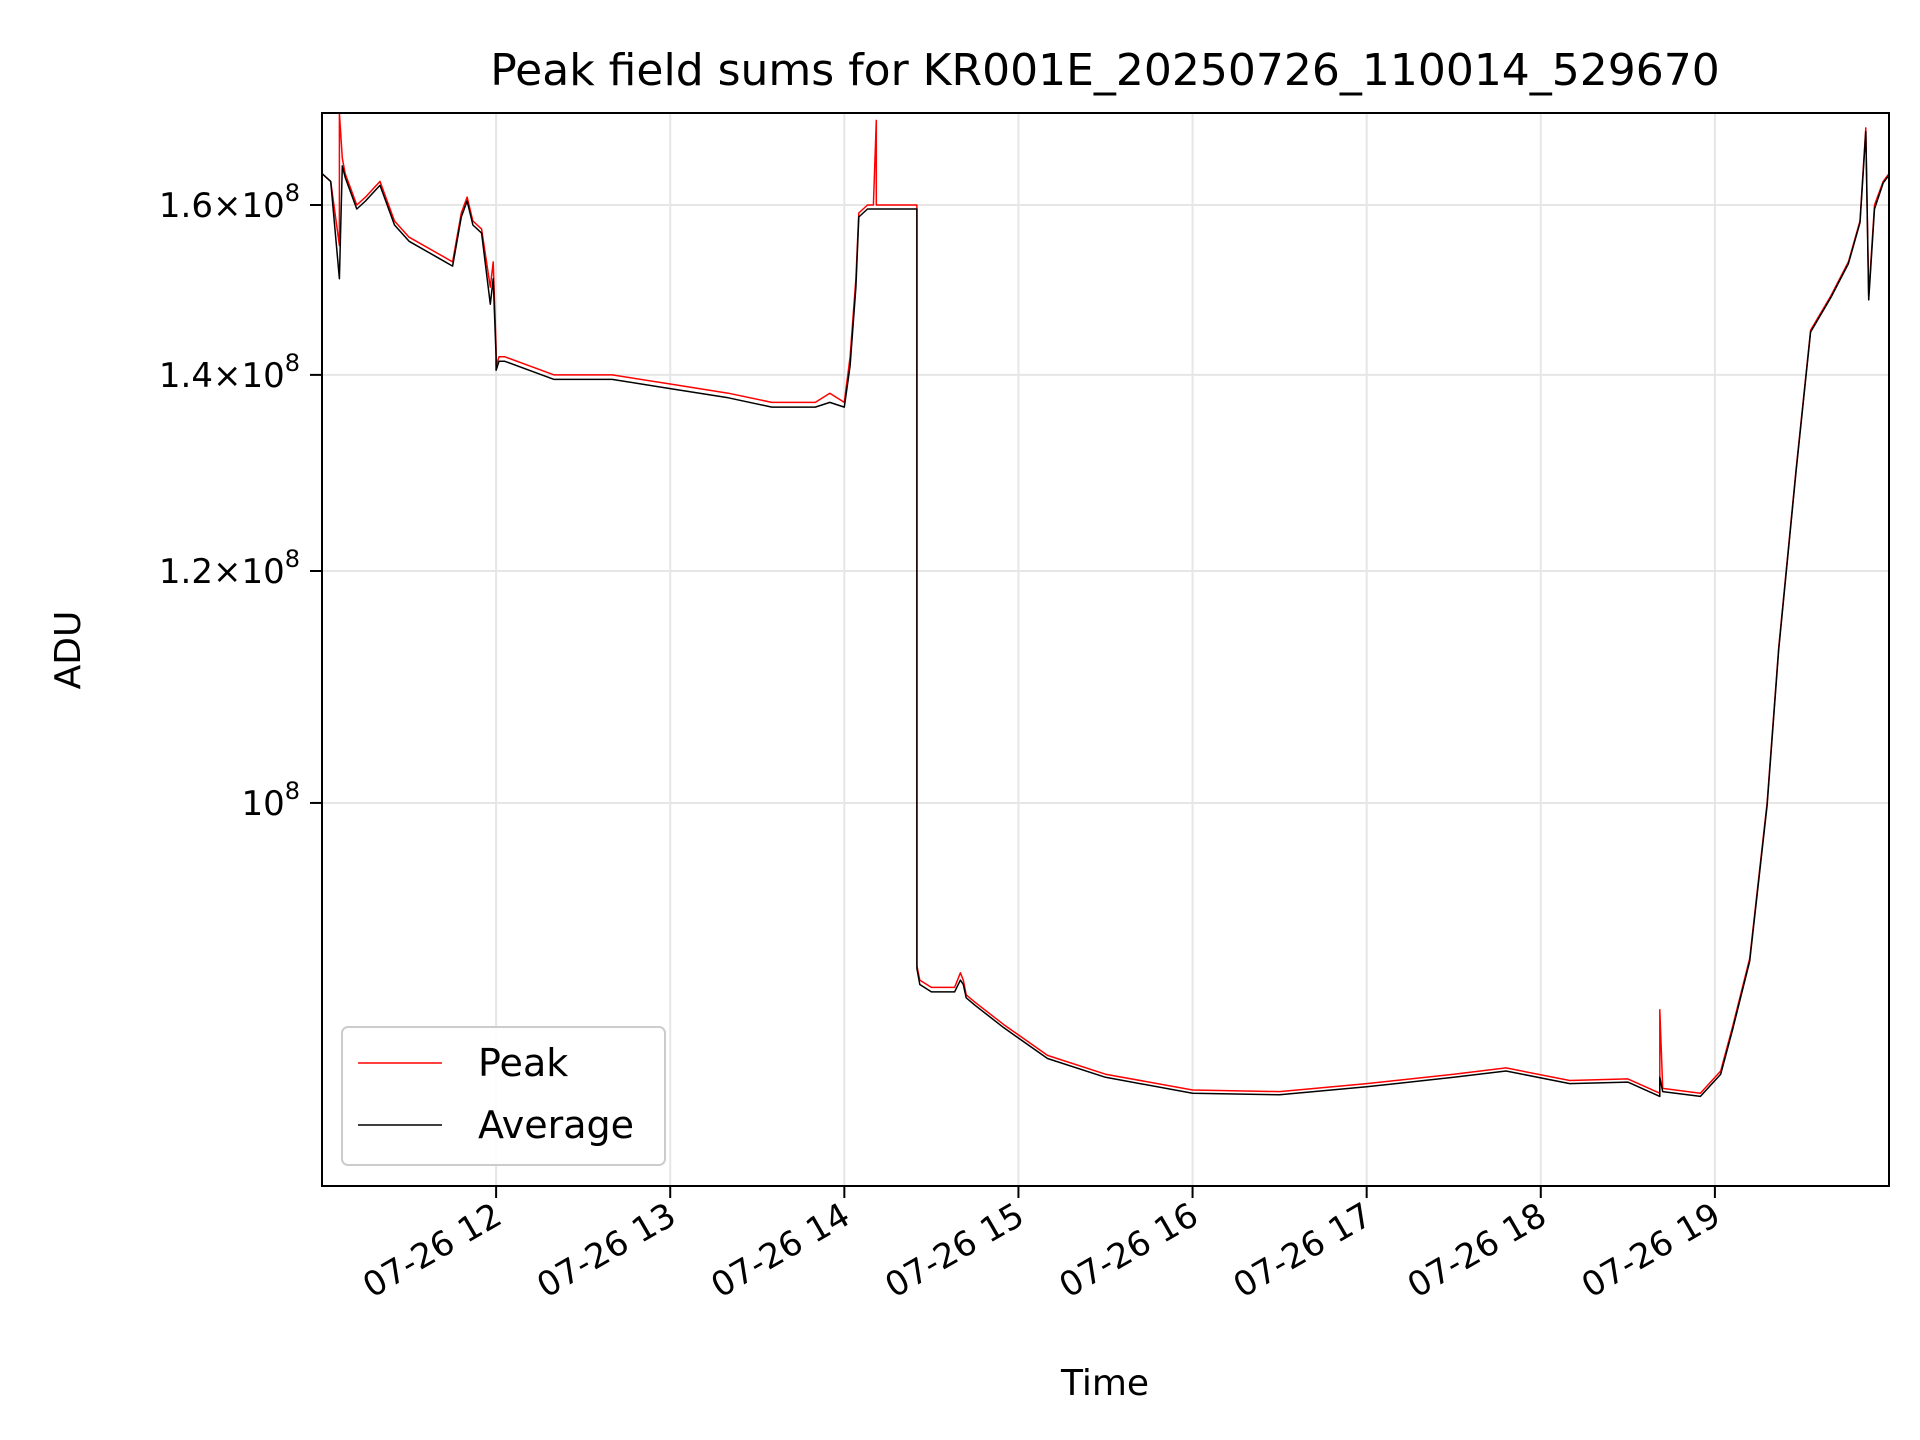 This screenshot has height=1440, width=1920. I want to click on legend-box, so click(503, 1096).